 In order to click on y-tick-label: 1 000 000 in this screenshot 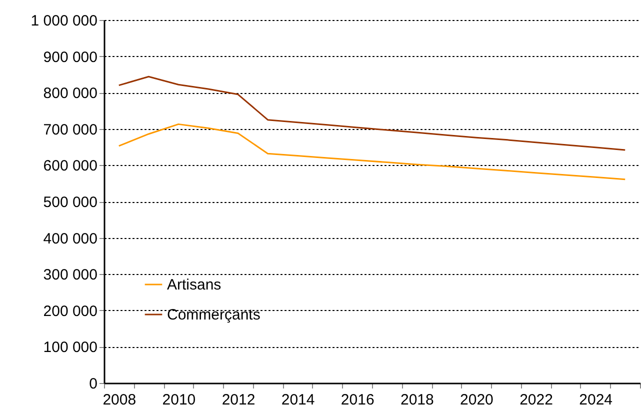, I will do `click(64, 21)`.